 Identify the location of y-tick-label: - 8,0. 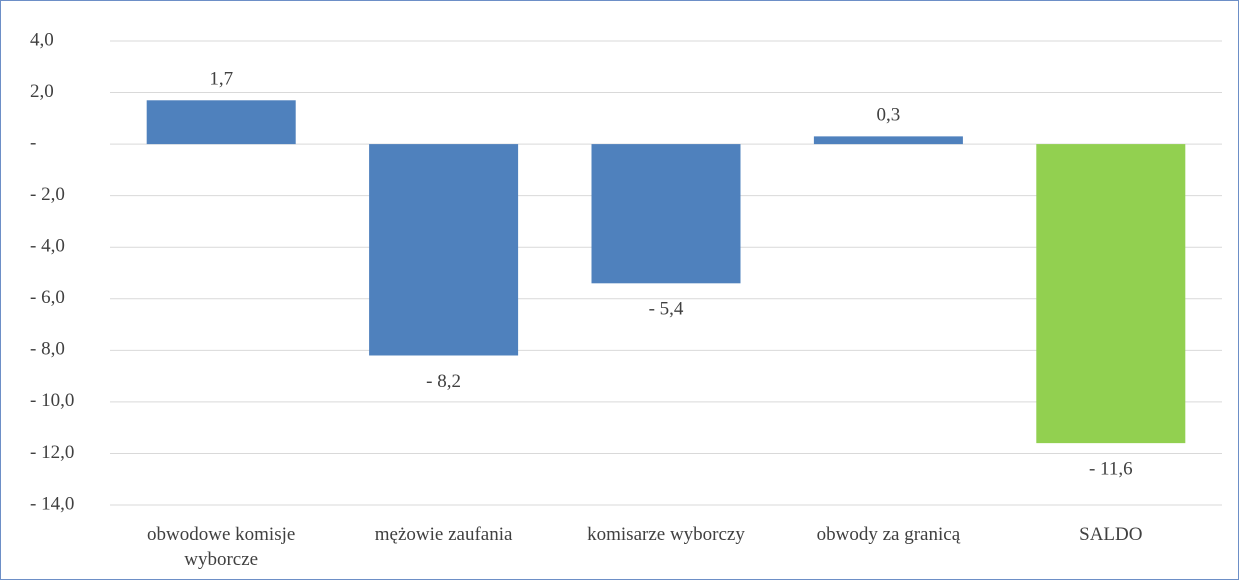
(47, 349).